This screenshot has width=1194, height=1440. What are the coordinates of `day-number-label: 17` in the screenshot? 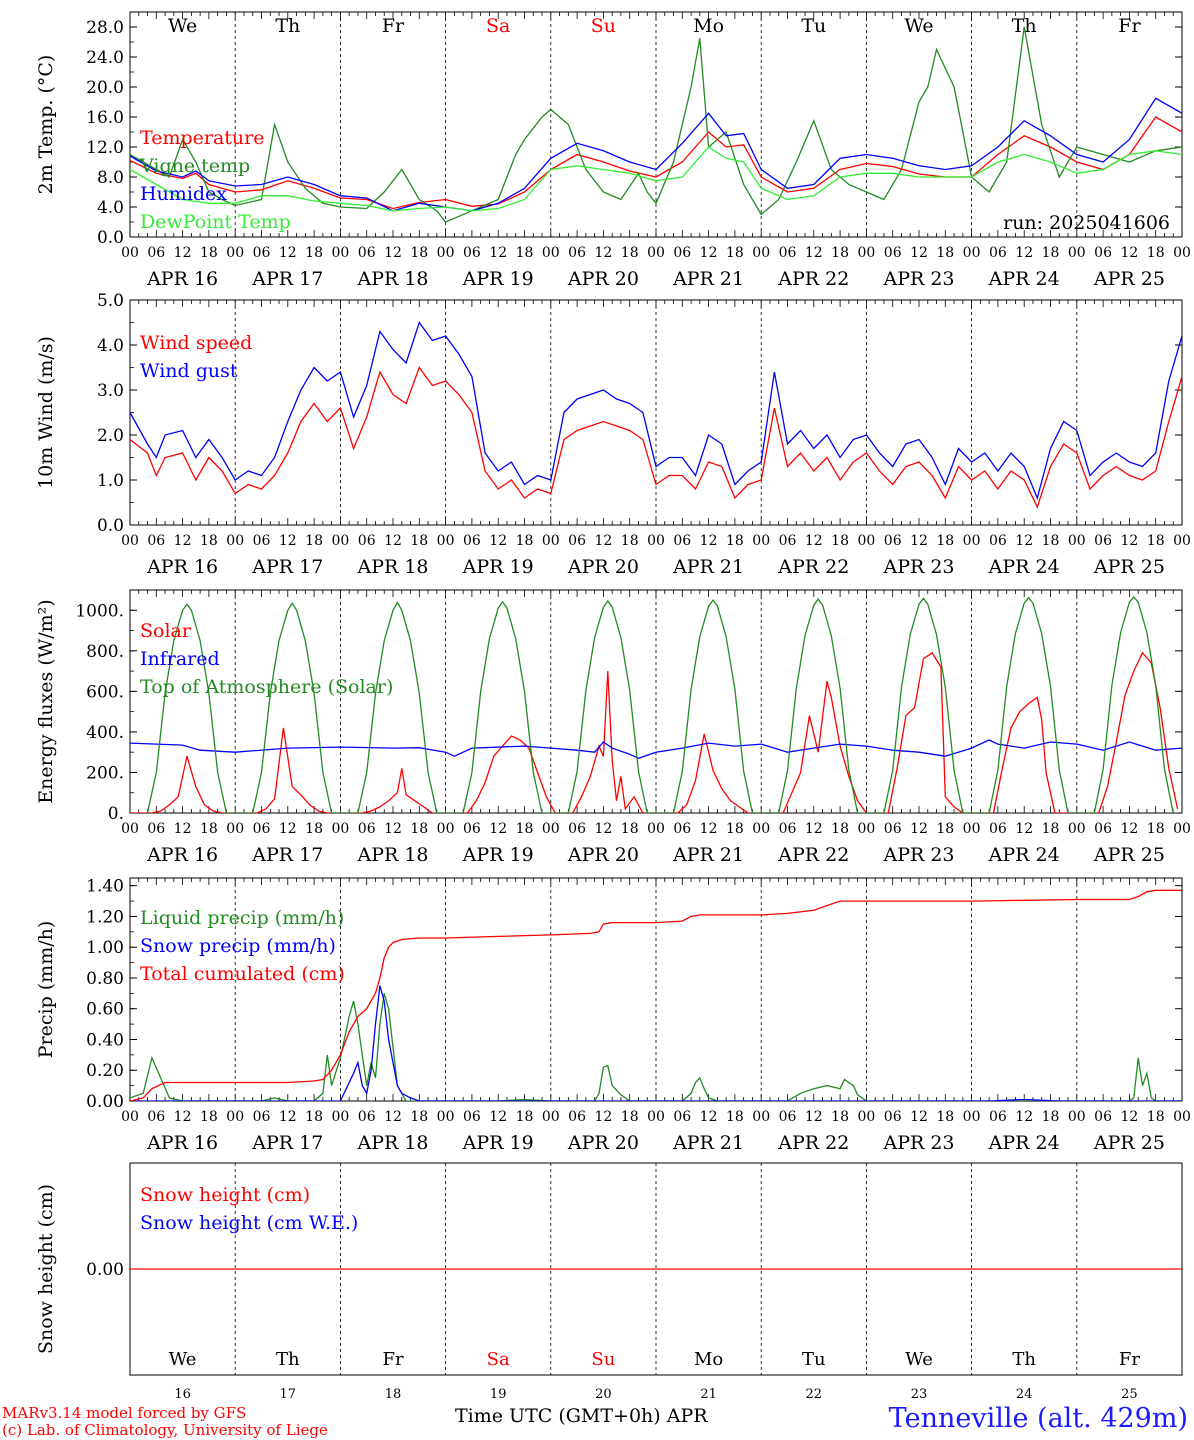 It's located at (288, 1394).